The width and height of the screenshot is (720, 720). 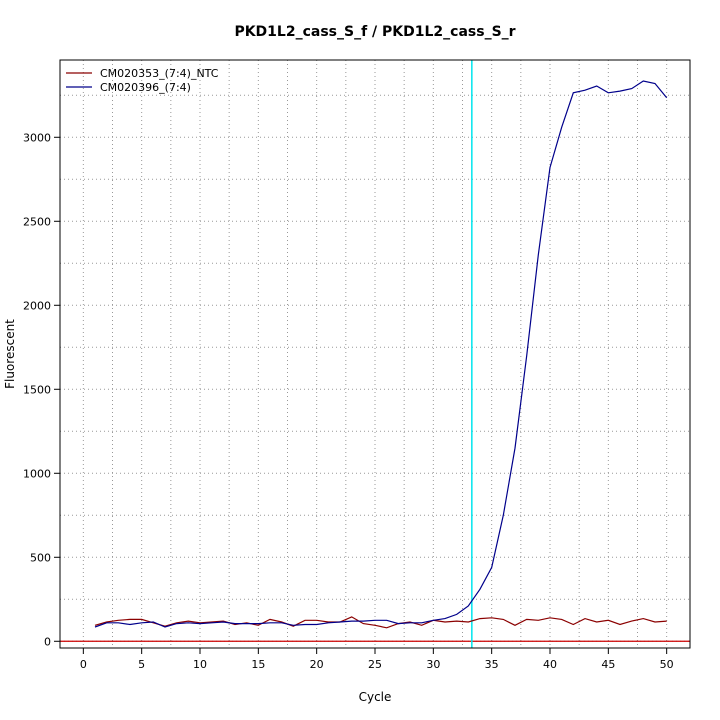 What do you see at coordinates (37, 305) in the screenshot?
I see `y-tick-label: 2000` at bounding box center [37, 305].